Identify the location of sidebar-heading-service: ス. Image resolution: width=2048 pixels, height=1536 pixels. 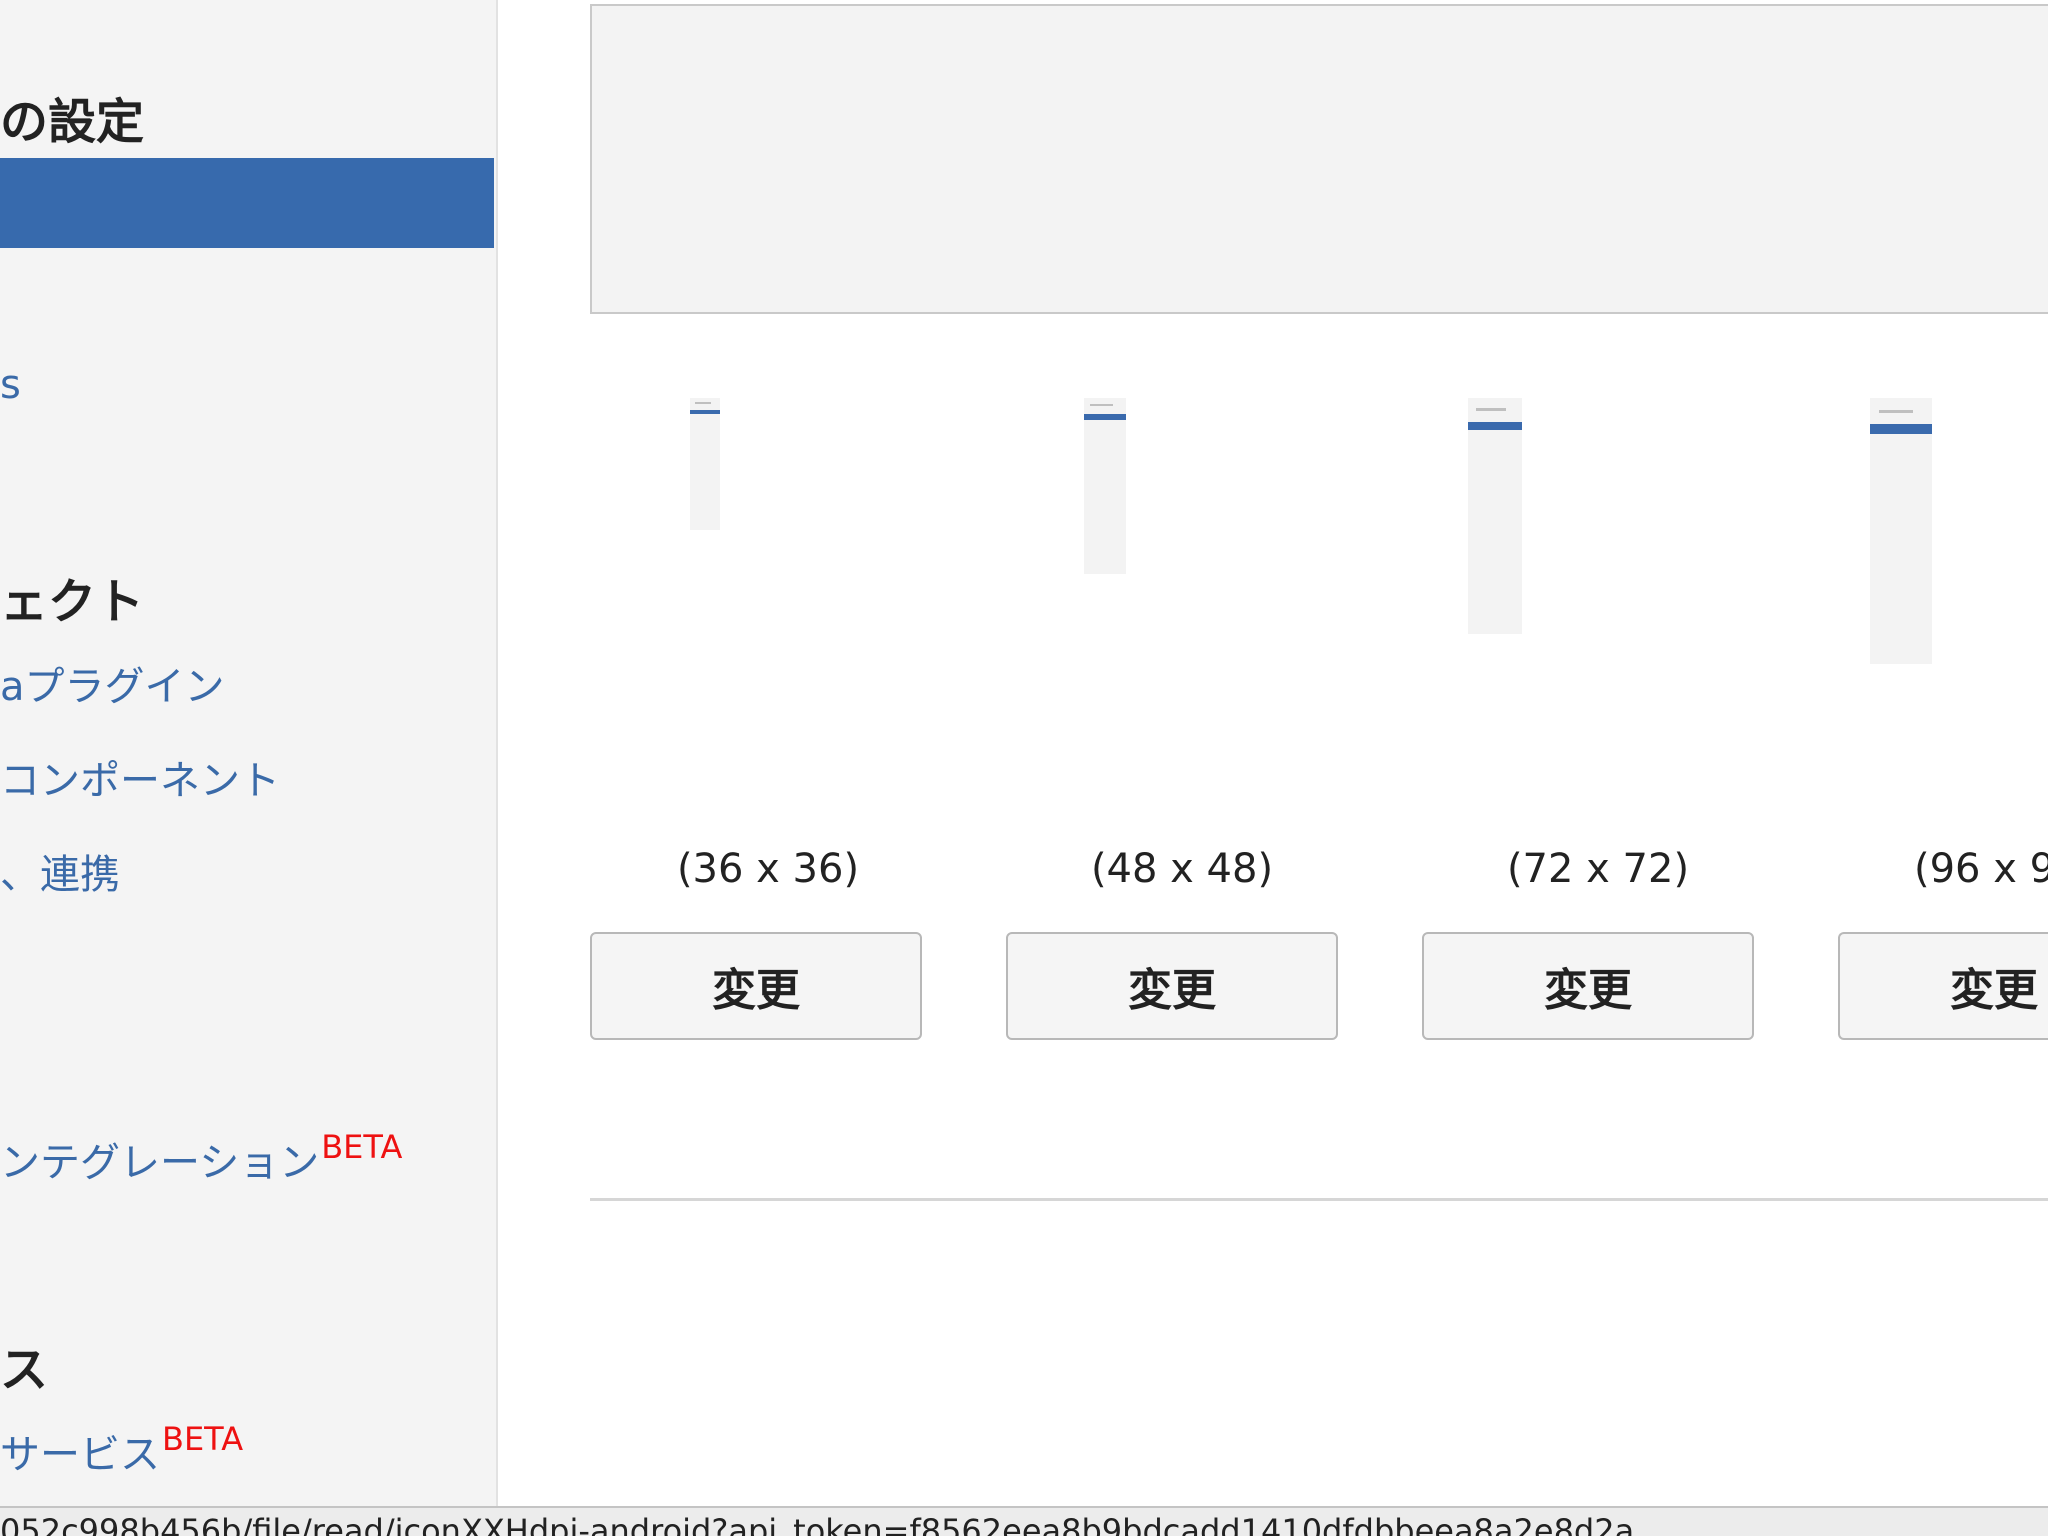
(24, 1370).